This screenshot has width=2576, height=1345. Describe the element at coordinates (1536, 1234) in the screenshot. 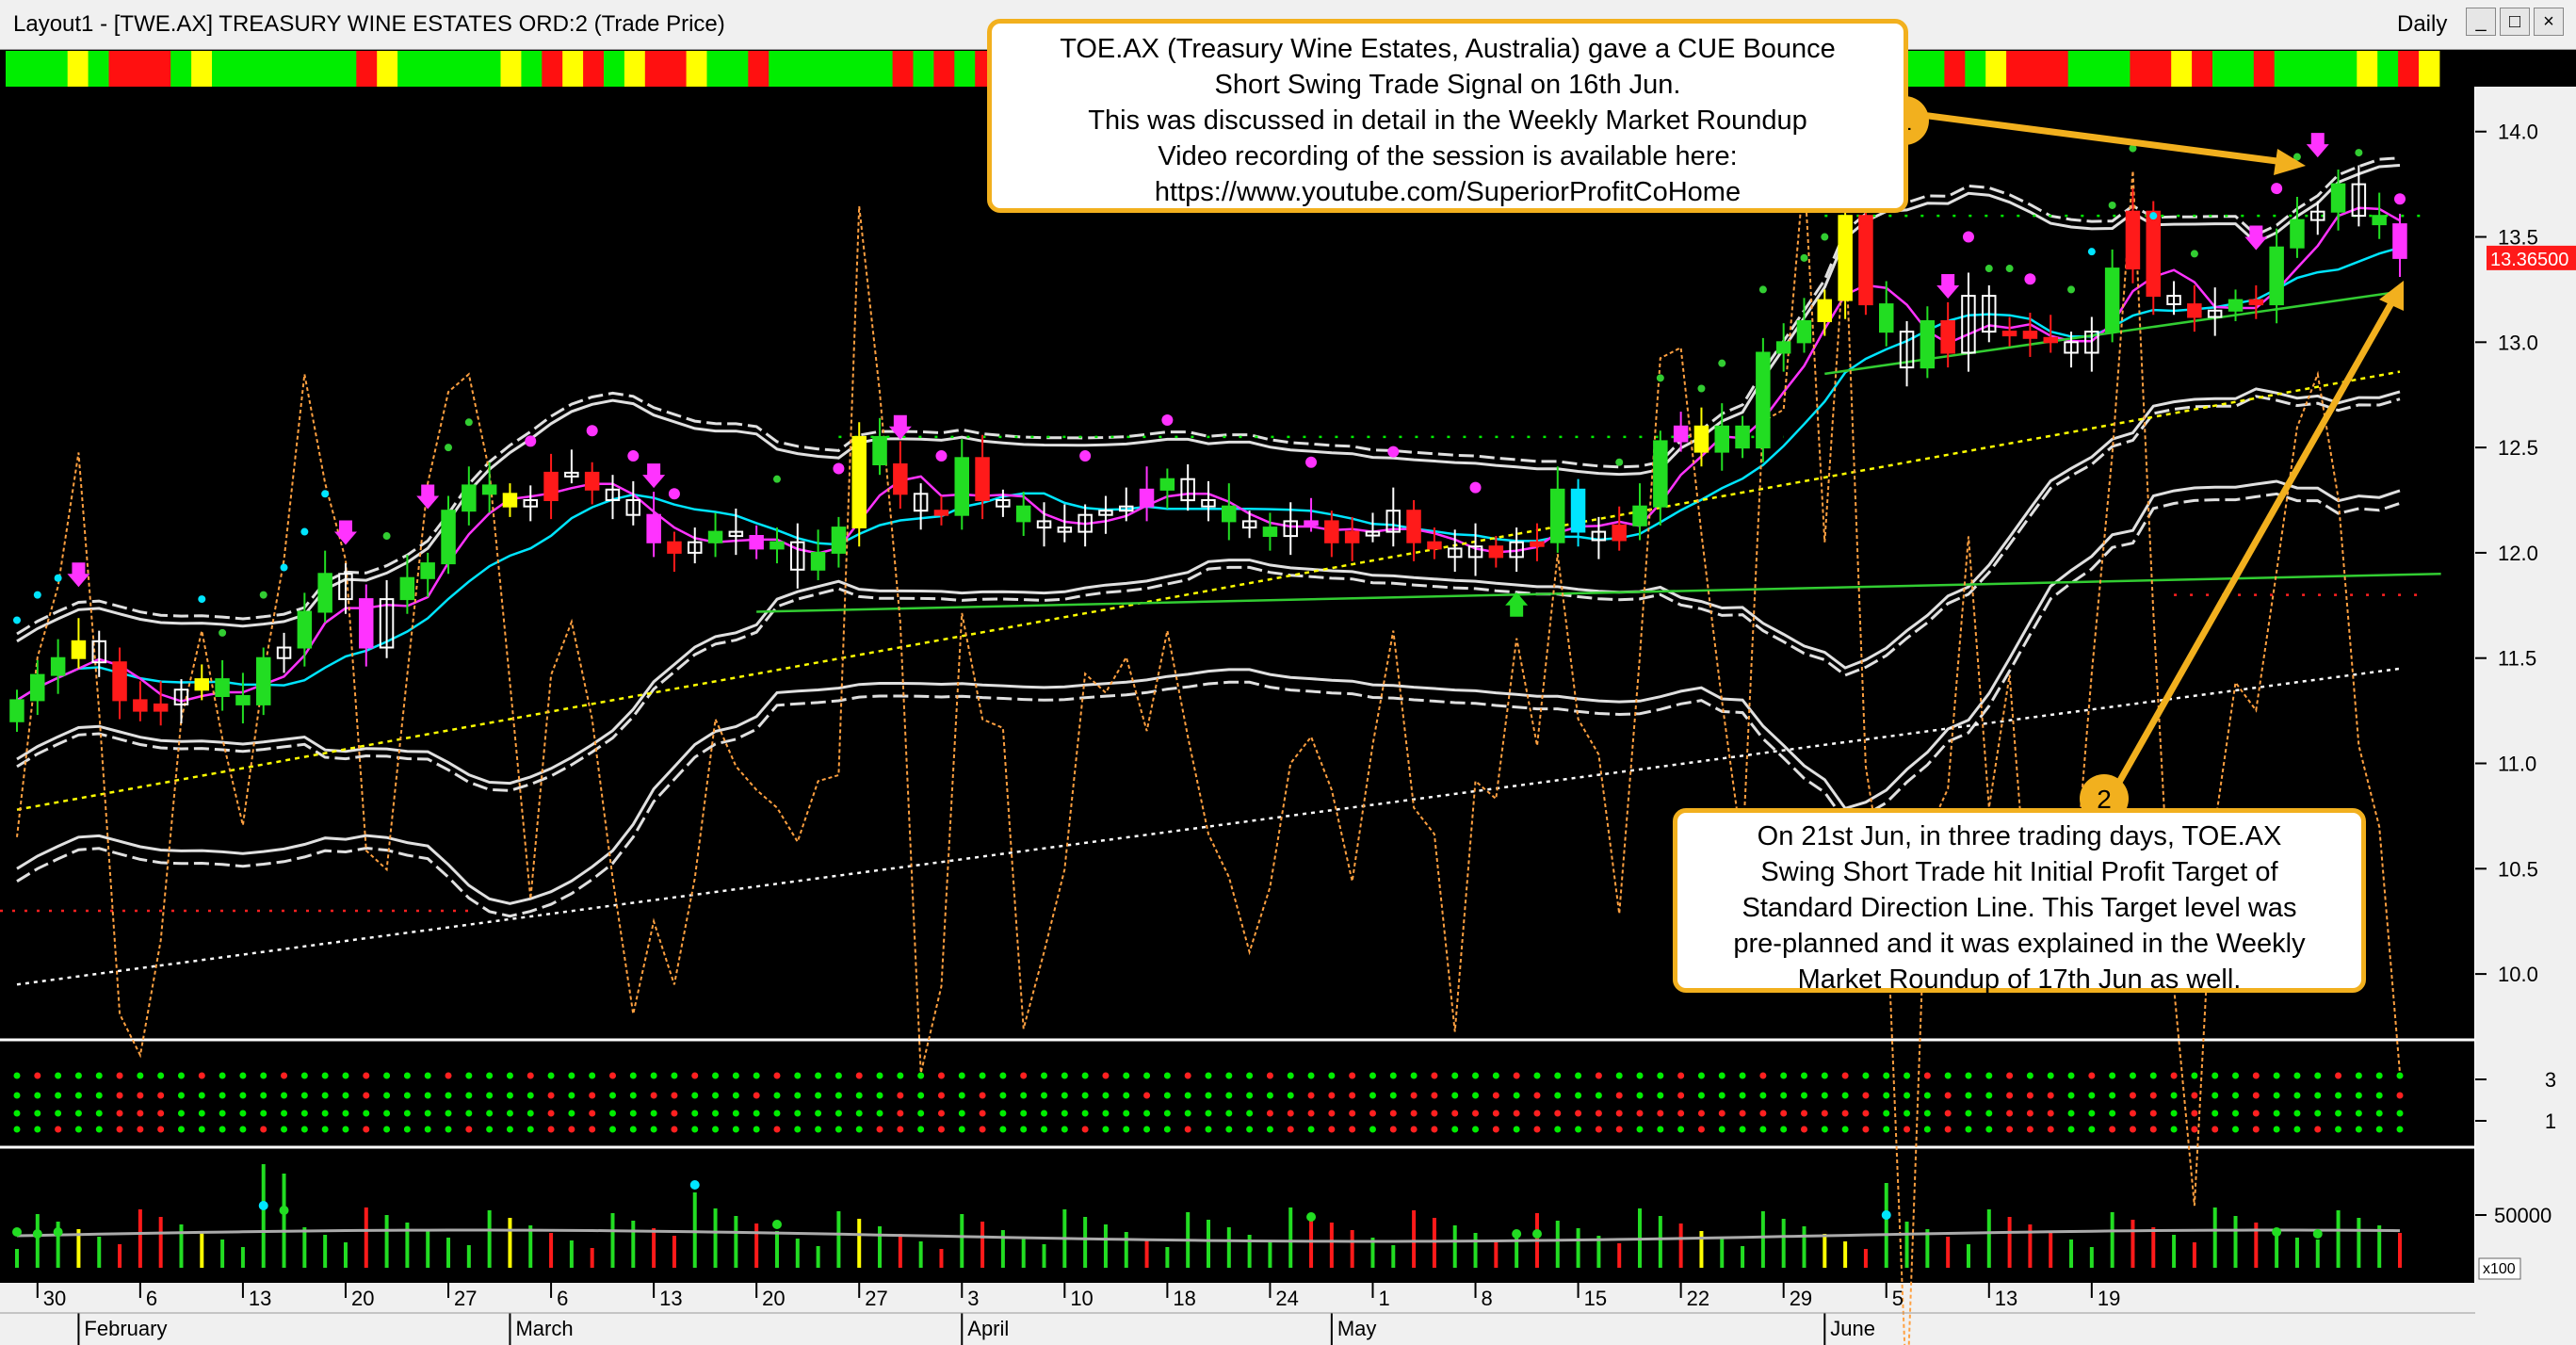

I see `volume-signal-dot` at that location.